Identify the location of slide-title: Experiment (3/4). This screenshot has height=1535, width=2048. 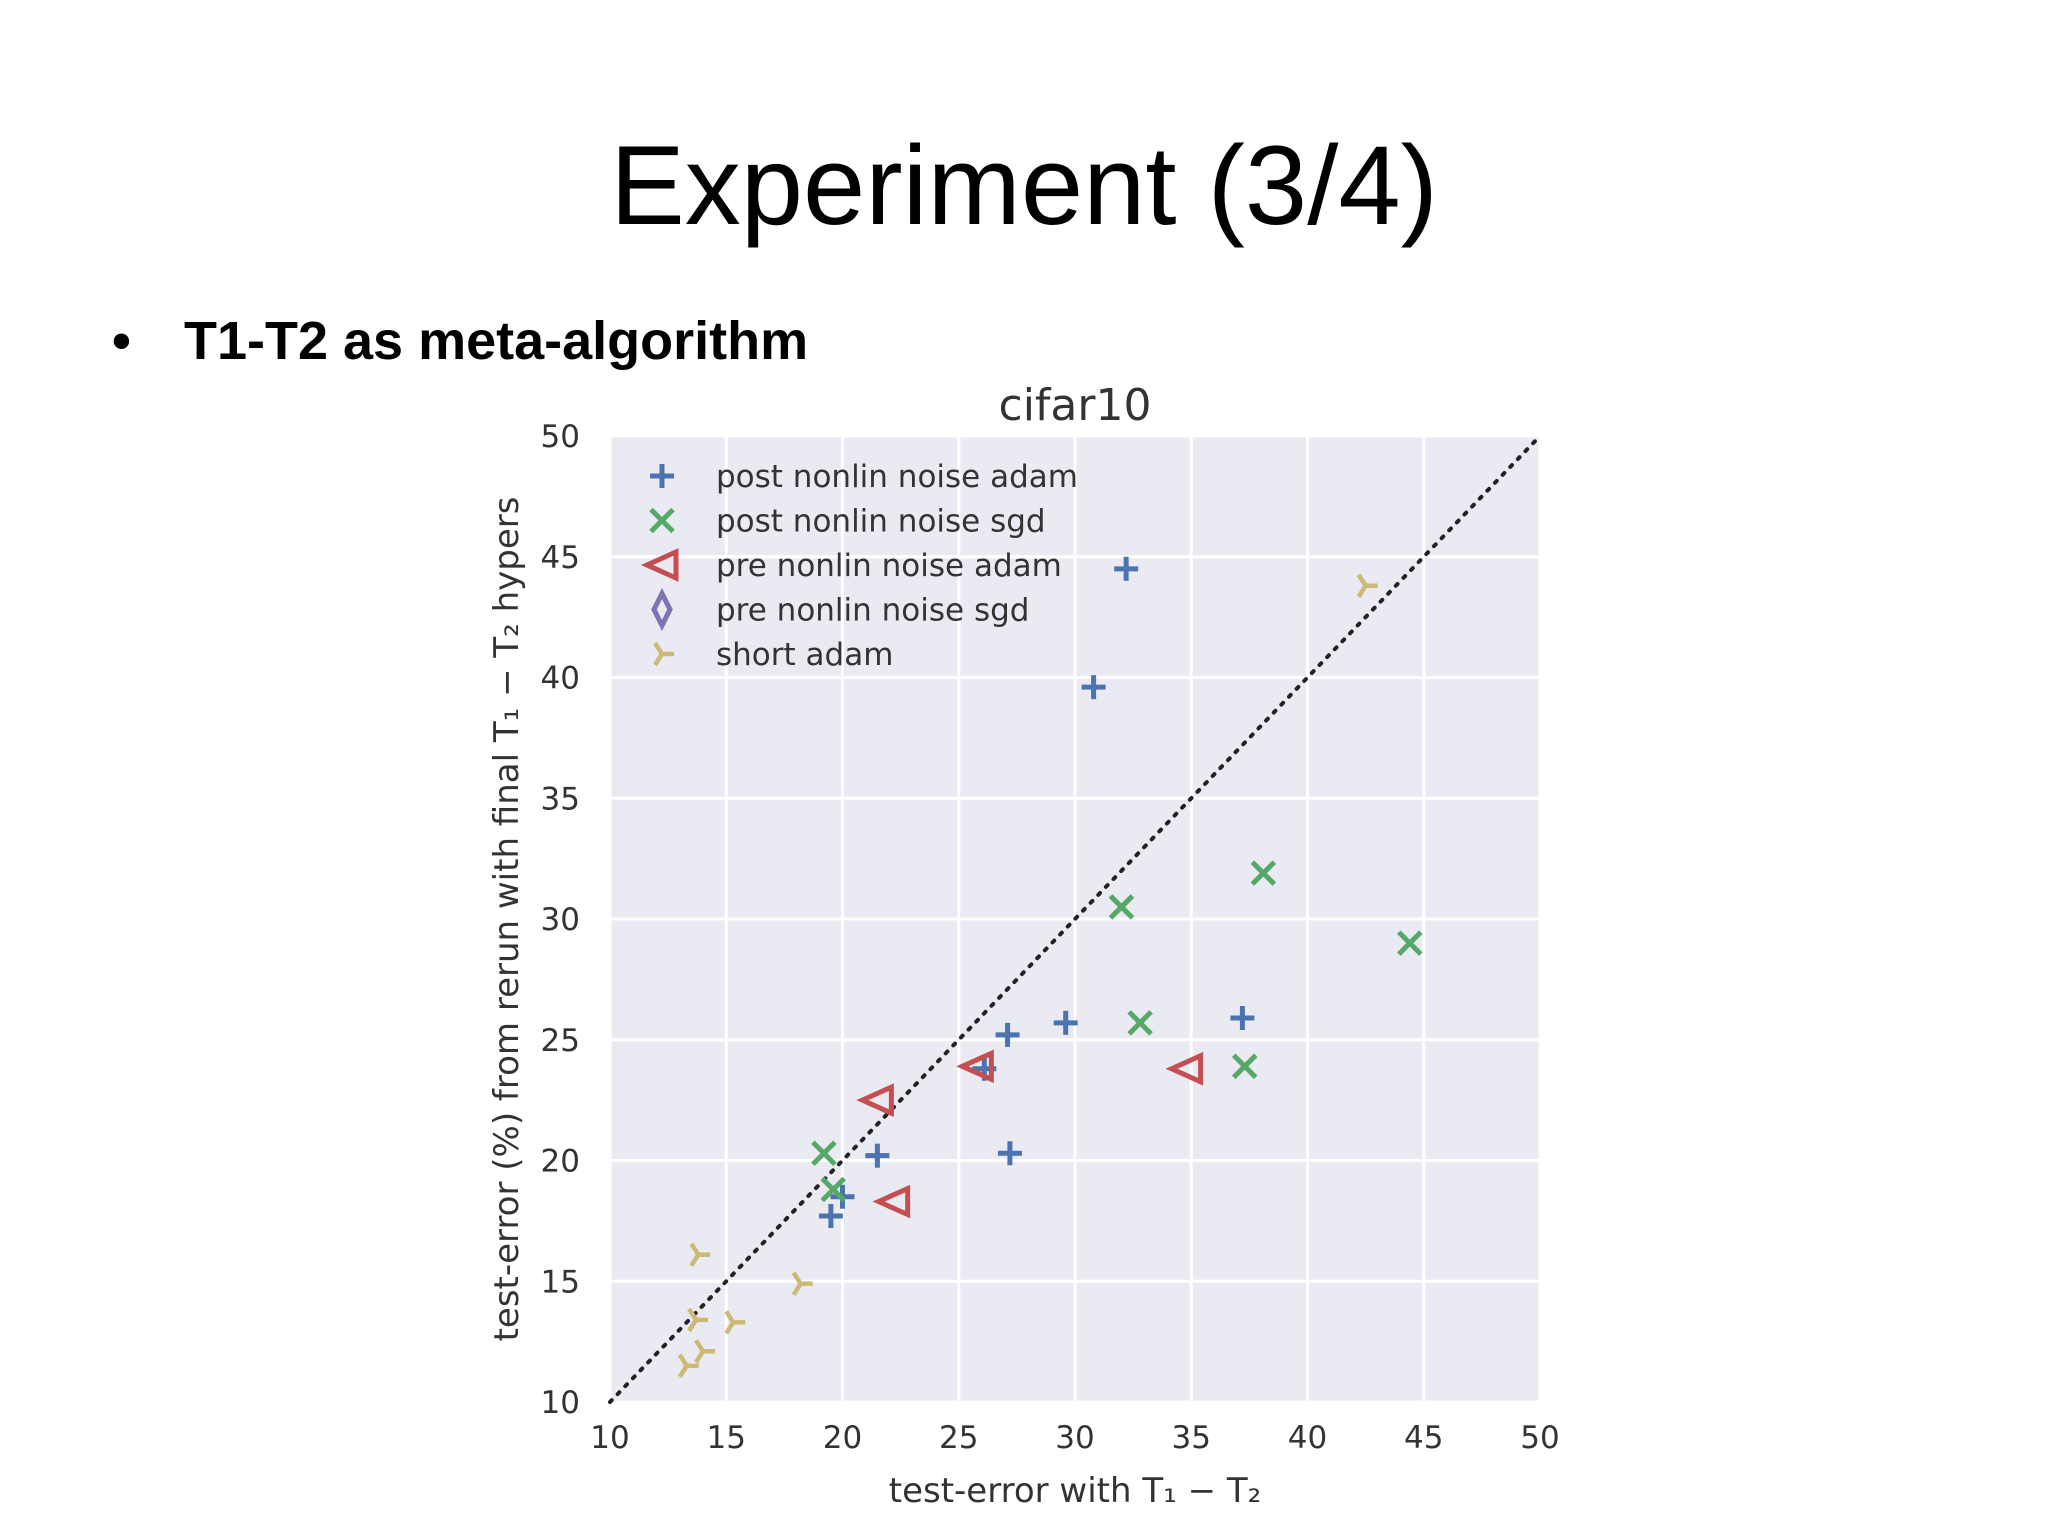
(1024, 185).